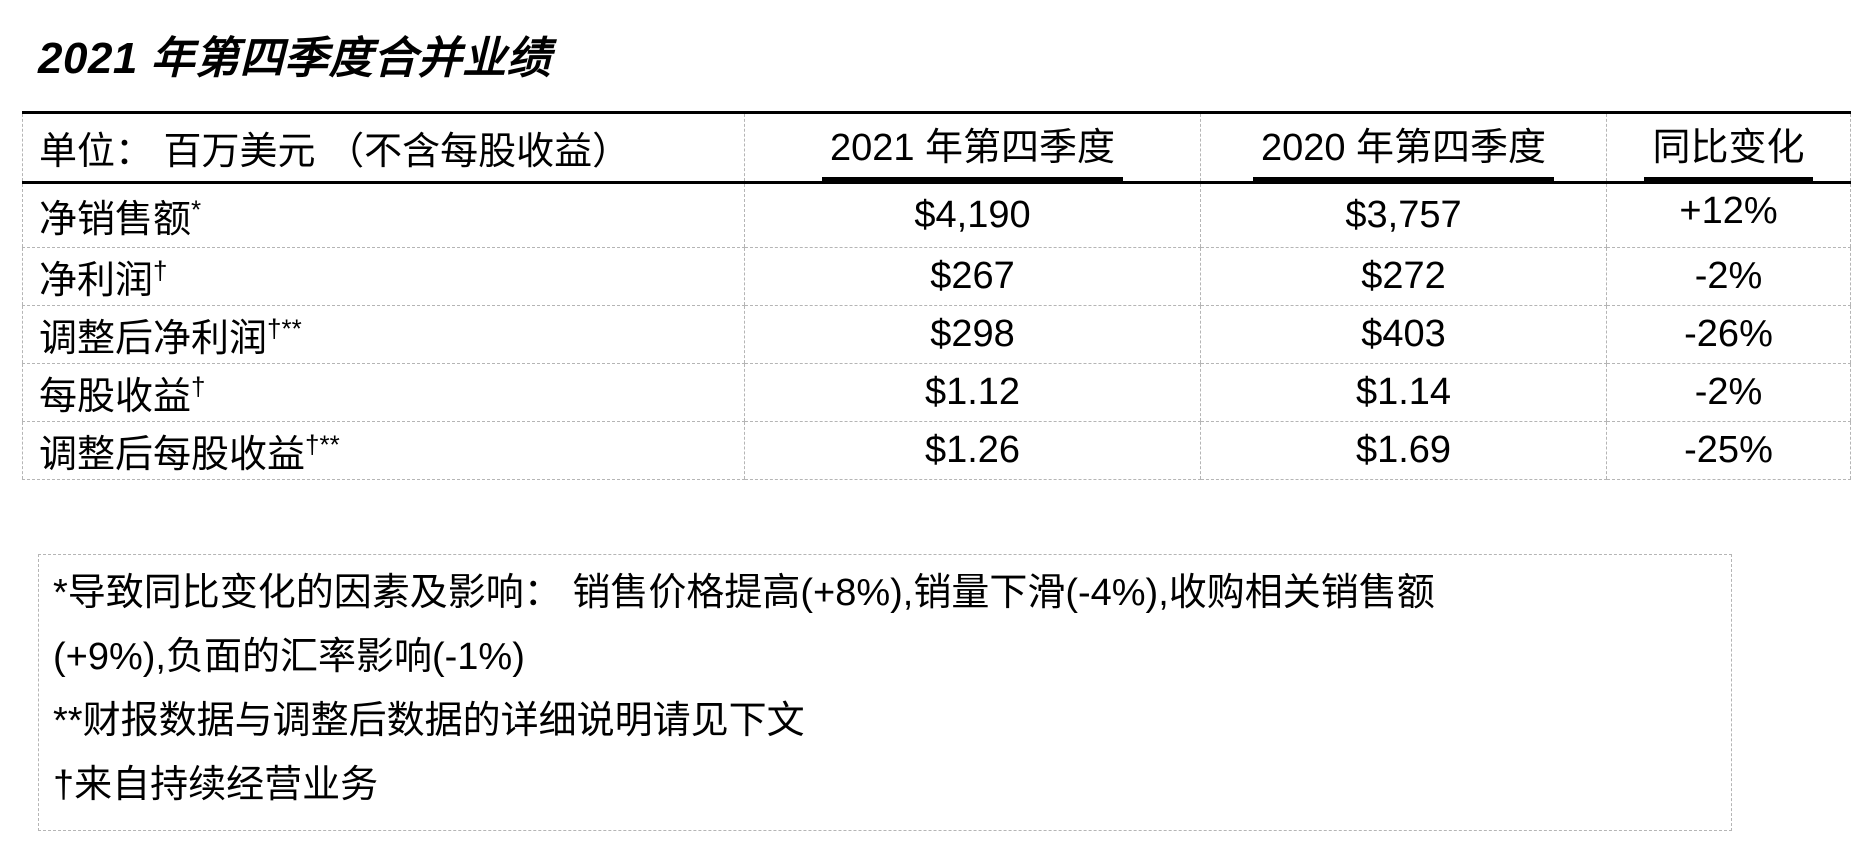 The image size is (1872, 842). I want to click on yoy-header-label: 同比变化, so click(1728, 147).